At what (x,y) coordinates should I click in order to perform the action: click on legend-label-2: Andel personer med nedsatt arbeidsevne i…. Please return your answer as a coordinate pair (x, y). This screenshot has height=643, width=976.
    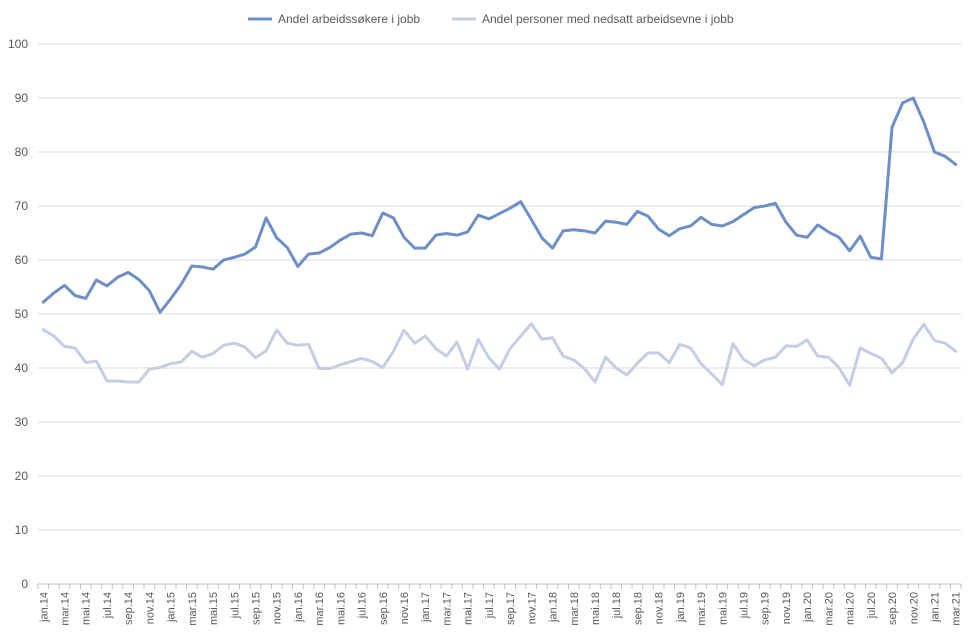
    Looking at the image, I should click on (608, 19).